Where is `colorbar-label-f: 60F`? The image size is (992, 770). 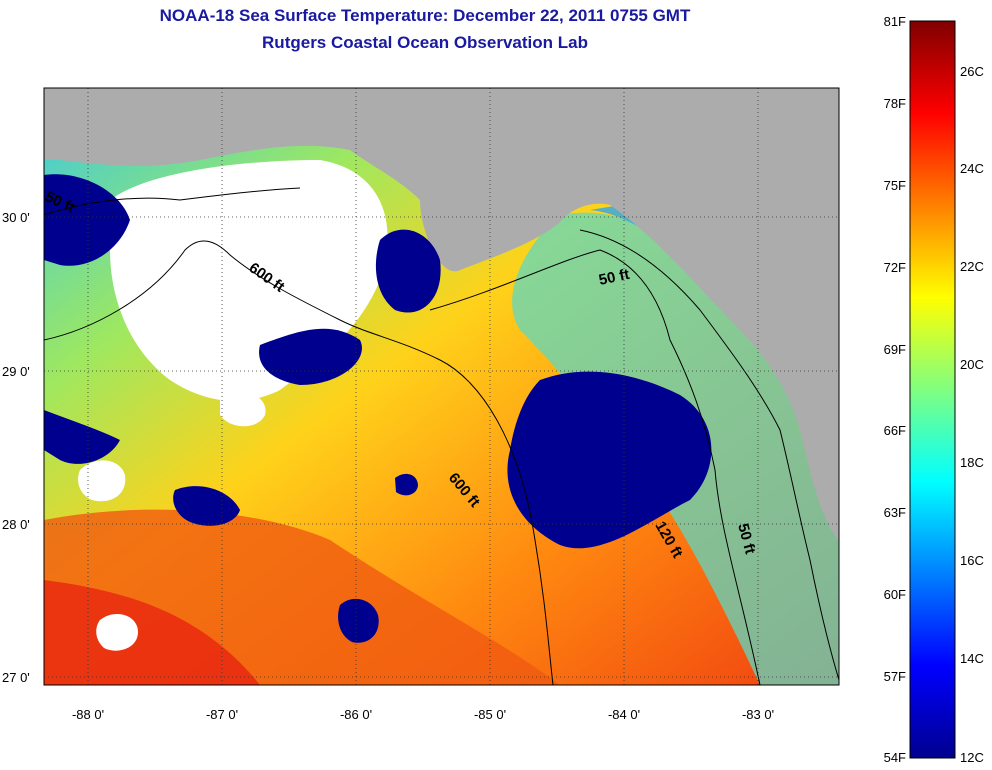 colorbar-label-f: 60F is located at coordinates (895, 594).